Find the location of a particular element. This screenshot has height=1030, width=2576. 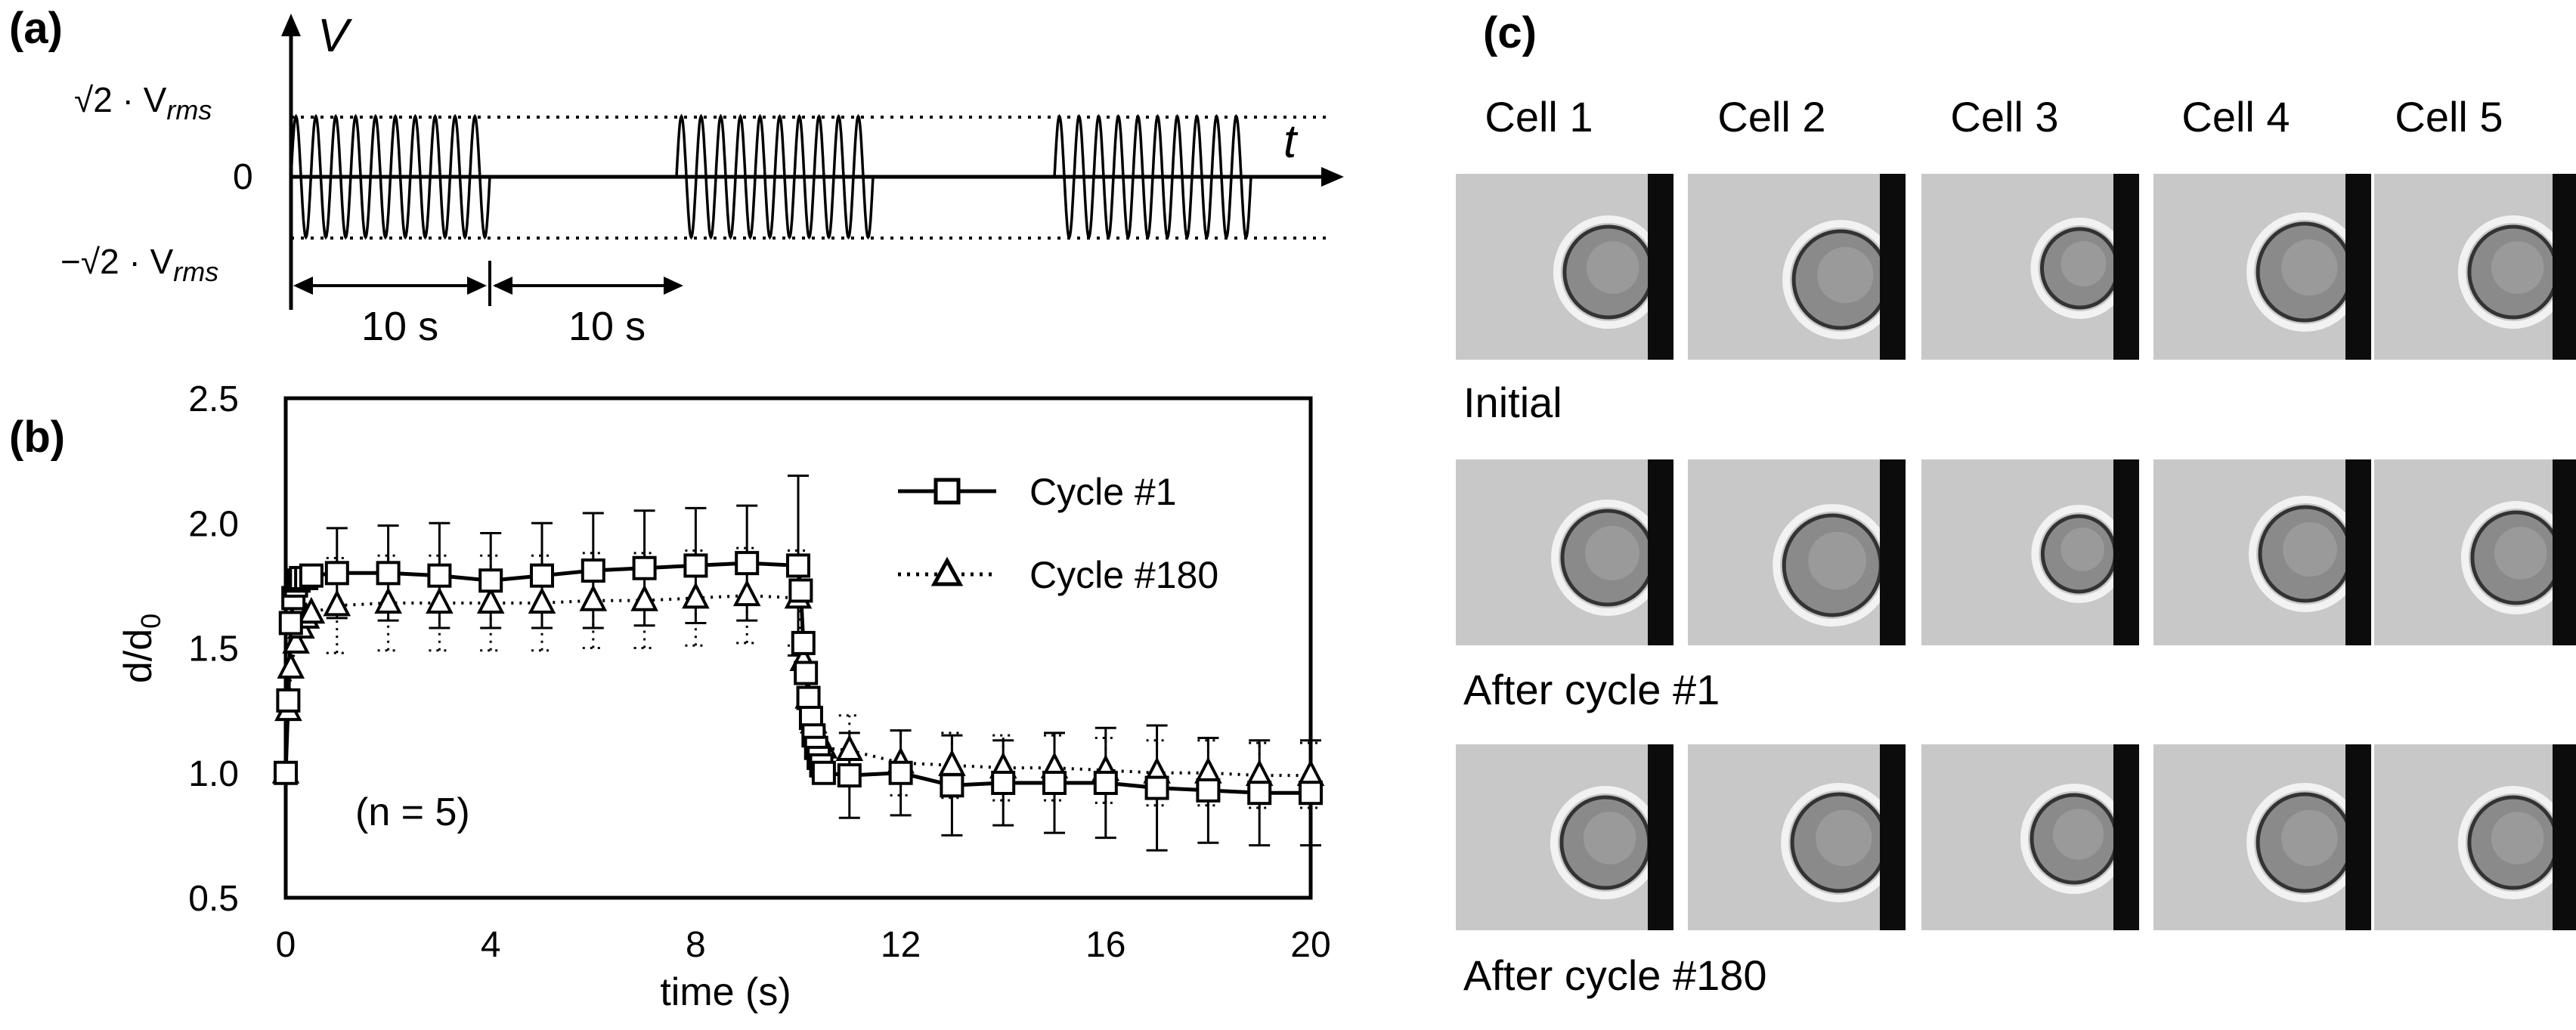

v-axis-arrow is located at coordinates (291, 25).